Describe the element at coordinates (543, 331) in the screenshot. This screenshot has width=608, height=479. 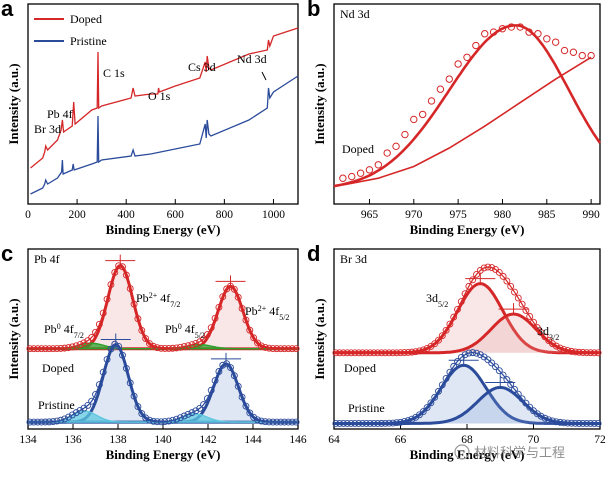
I see `label-part: 3d` at that location.